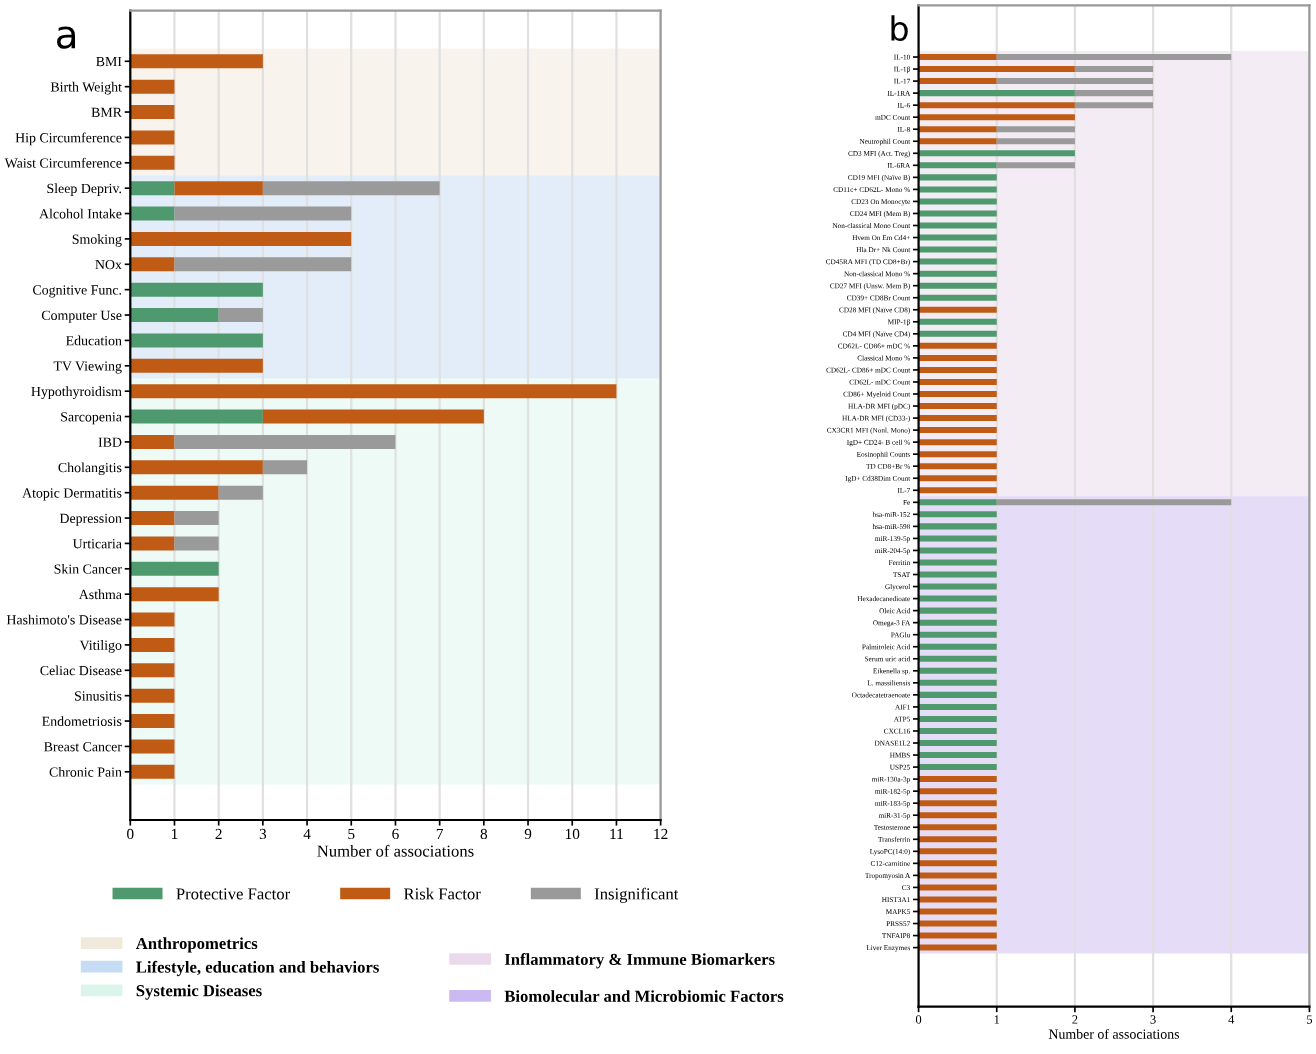 The height and width of the screenshot is (1054, 1316). Describe the element at coordinates (639, 961) in the screenshot. I see `legend-label: Inflammatory & Immune Biomarkers` at that location.